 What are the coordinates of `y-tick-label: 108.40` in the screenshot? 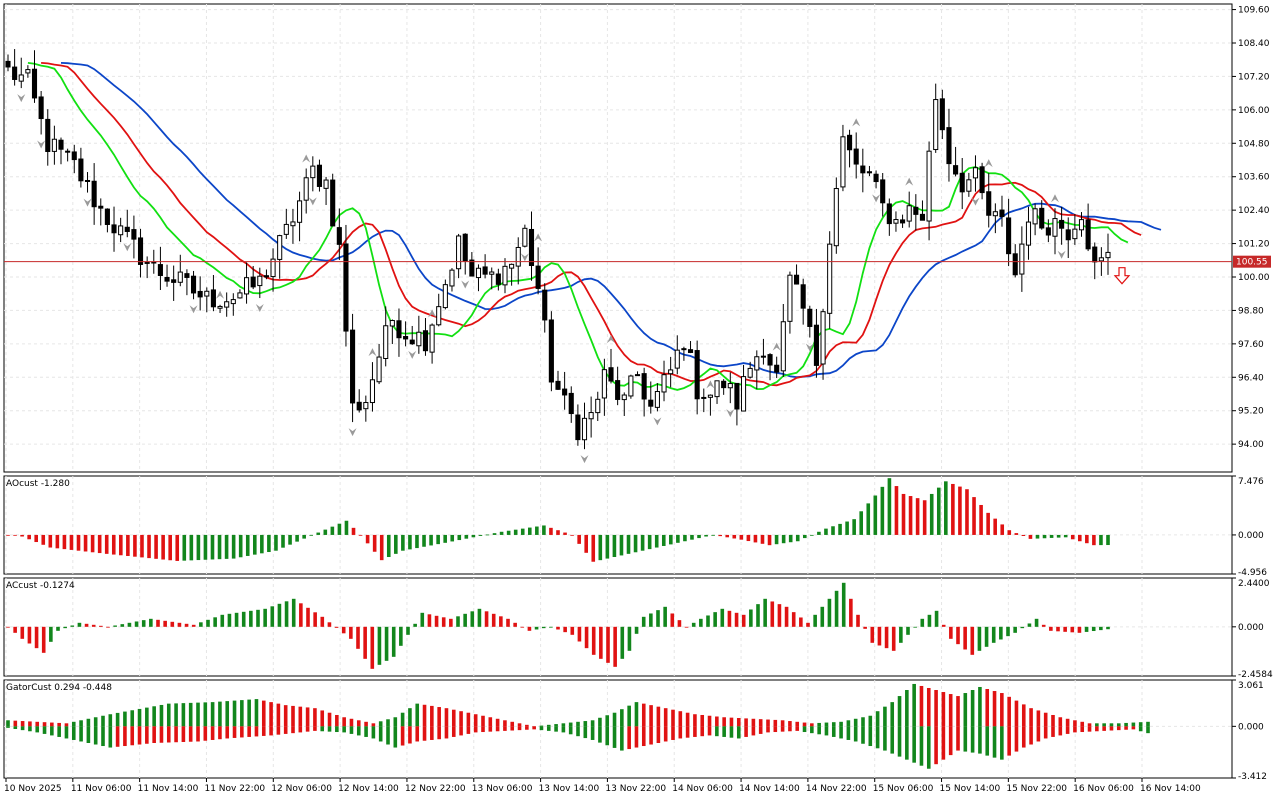 It's located at (1254, 44).